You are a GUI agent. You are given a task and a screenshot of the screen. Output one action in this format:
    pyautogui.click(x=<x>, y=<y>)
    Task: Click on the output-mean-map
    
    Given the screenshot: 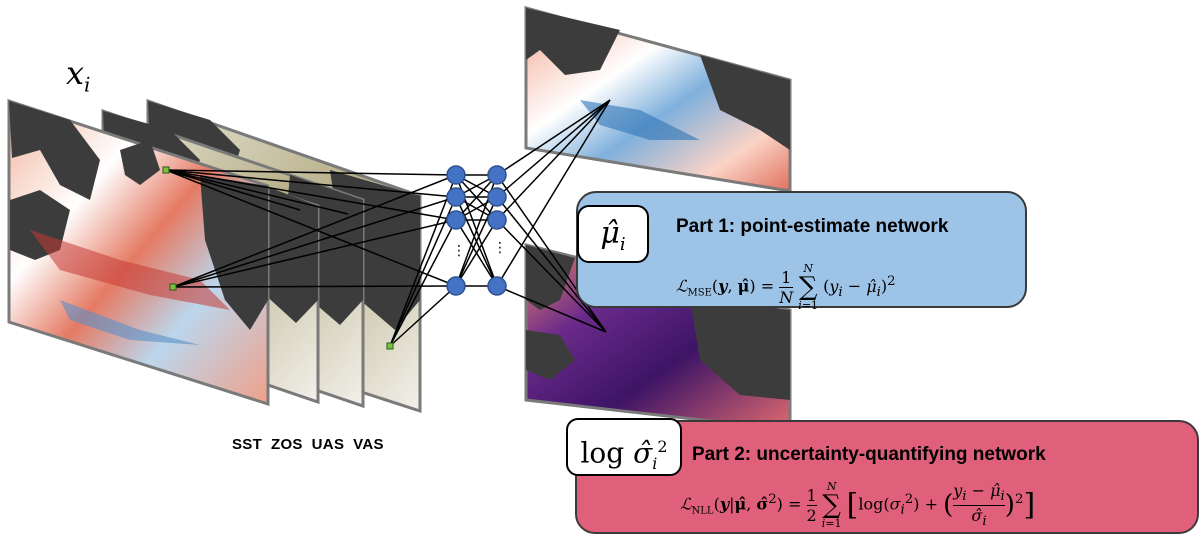 What is the action you would take?
    pyautogui.click(x=658, y=99)
    